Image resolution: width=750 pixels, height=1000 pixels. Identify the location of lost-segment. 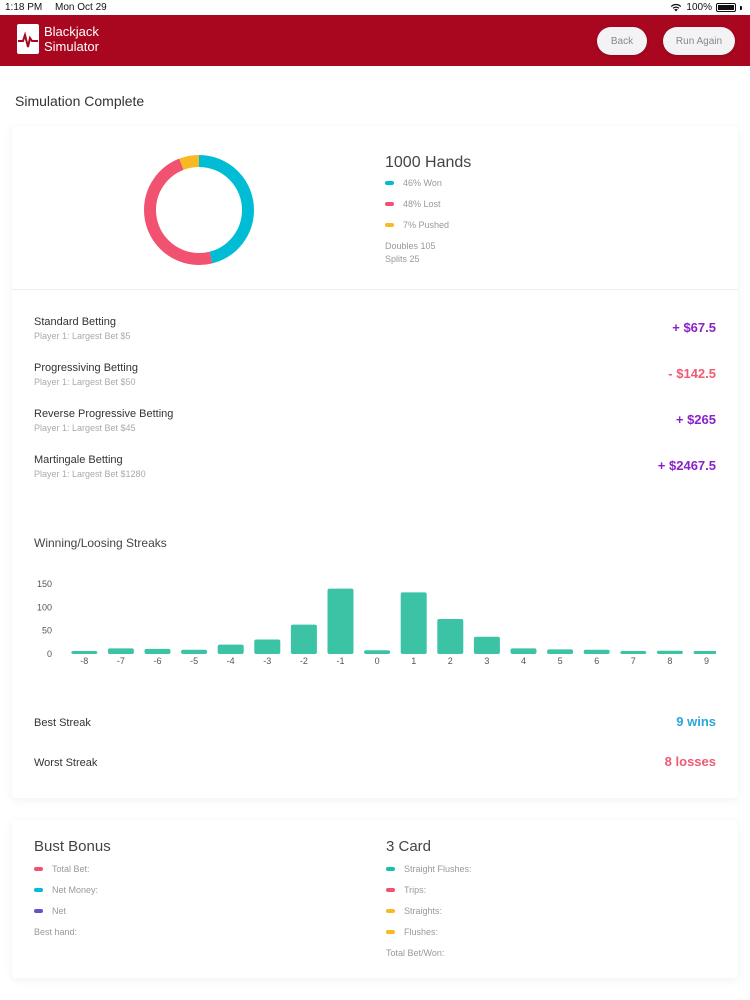
(199, 210).